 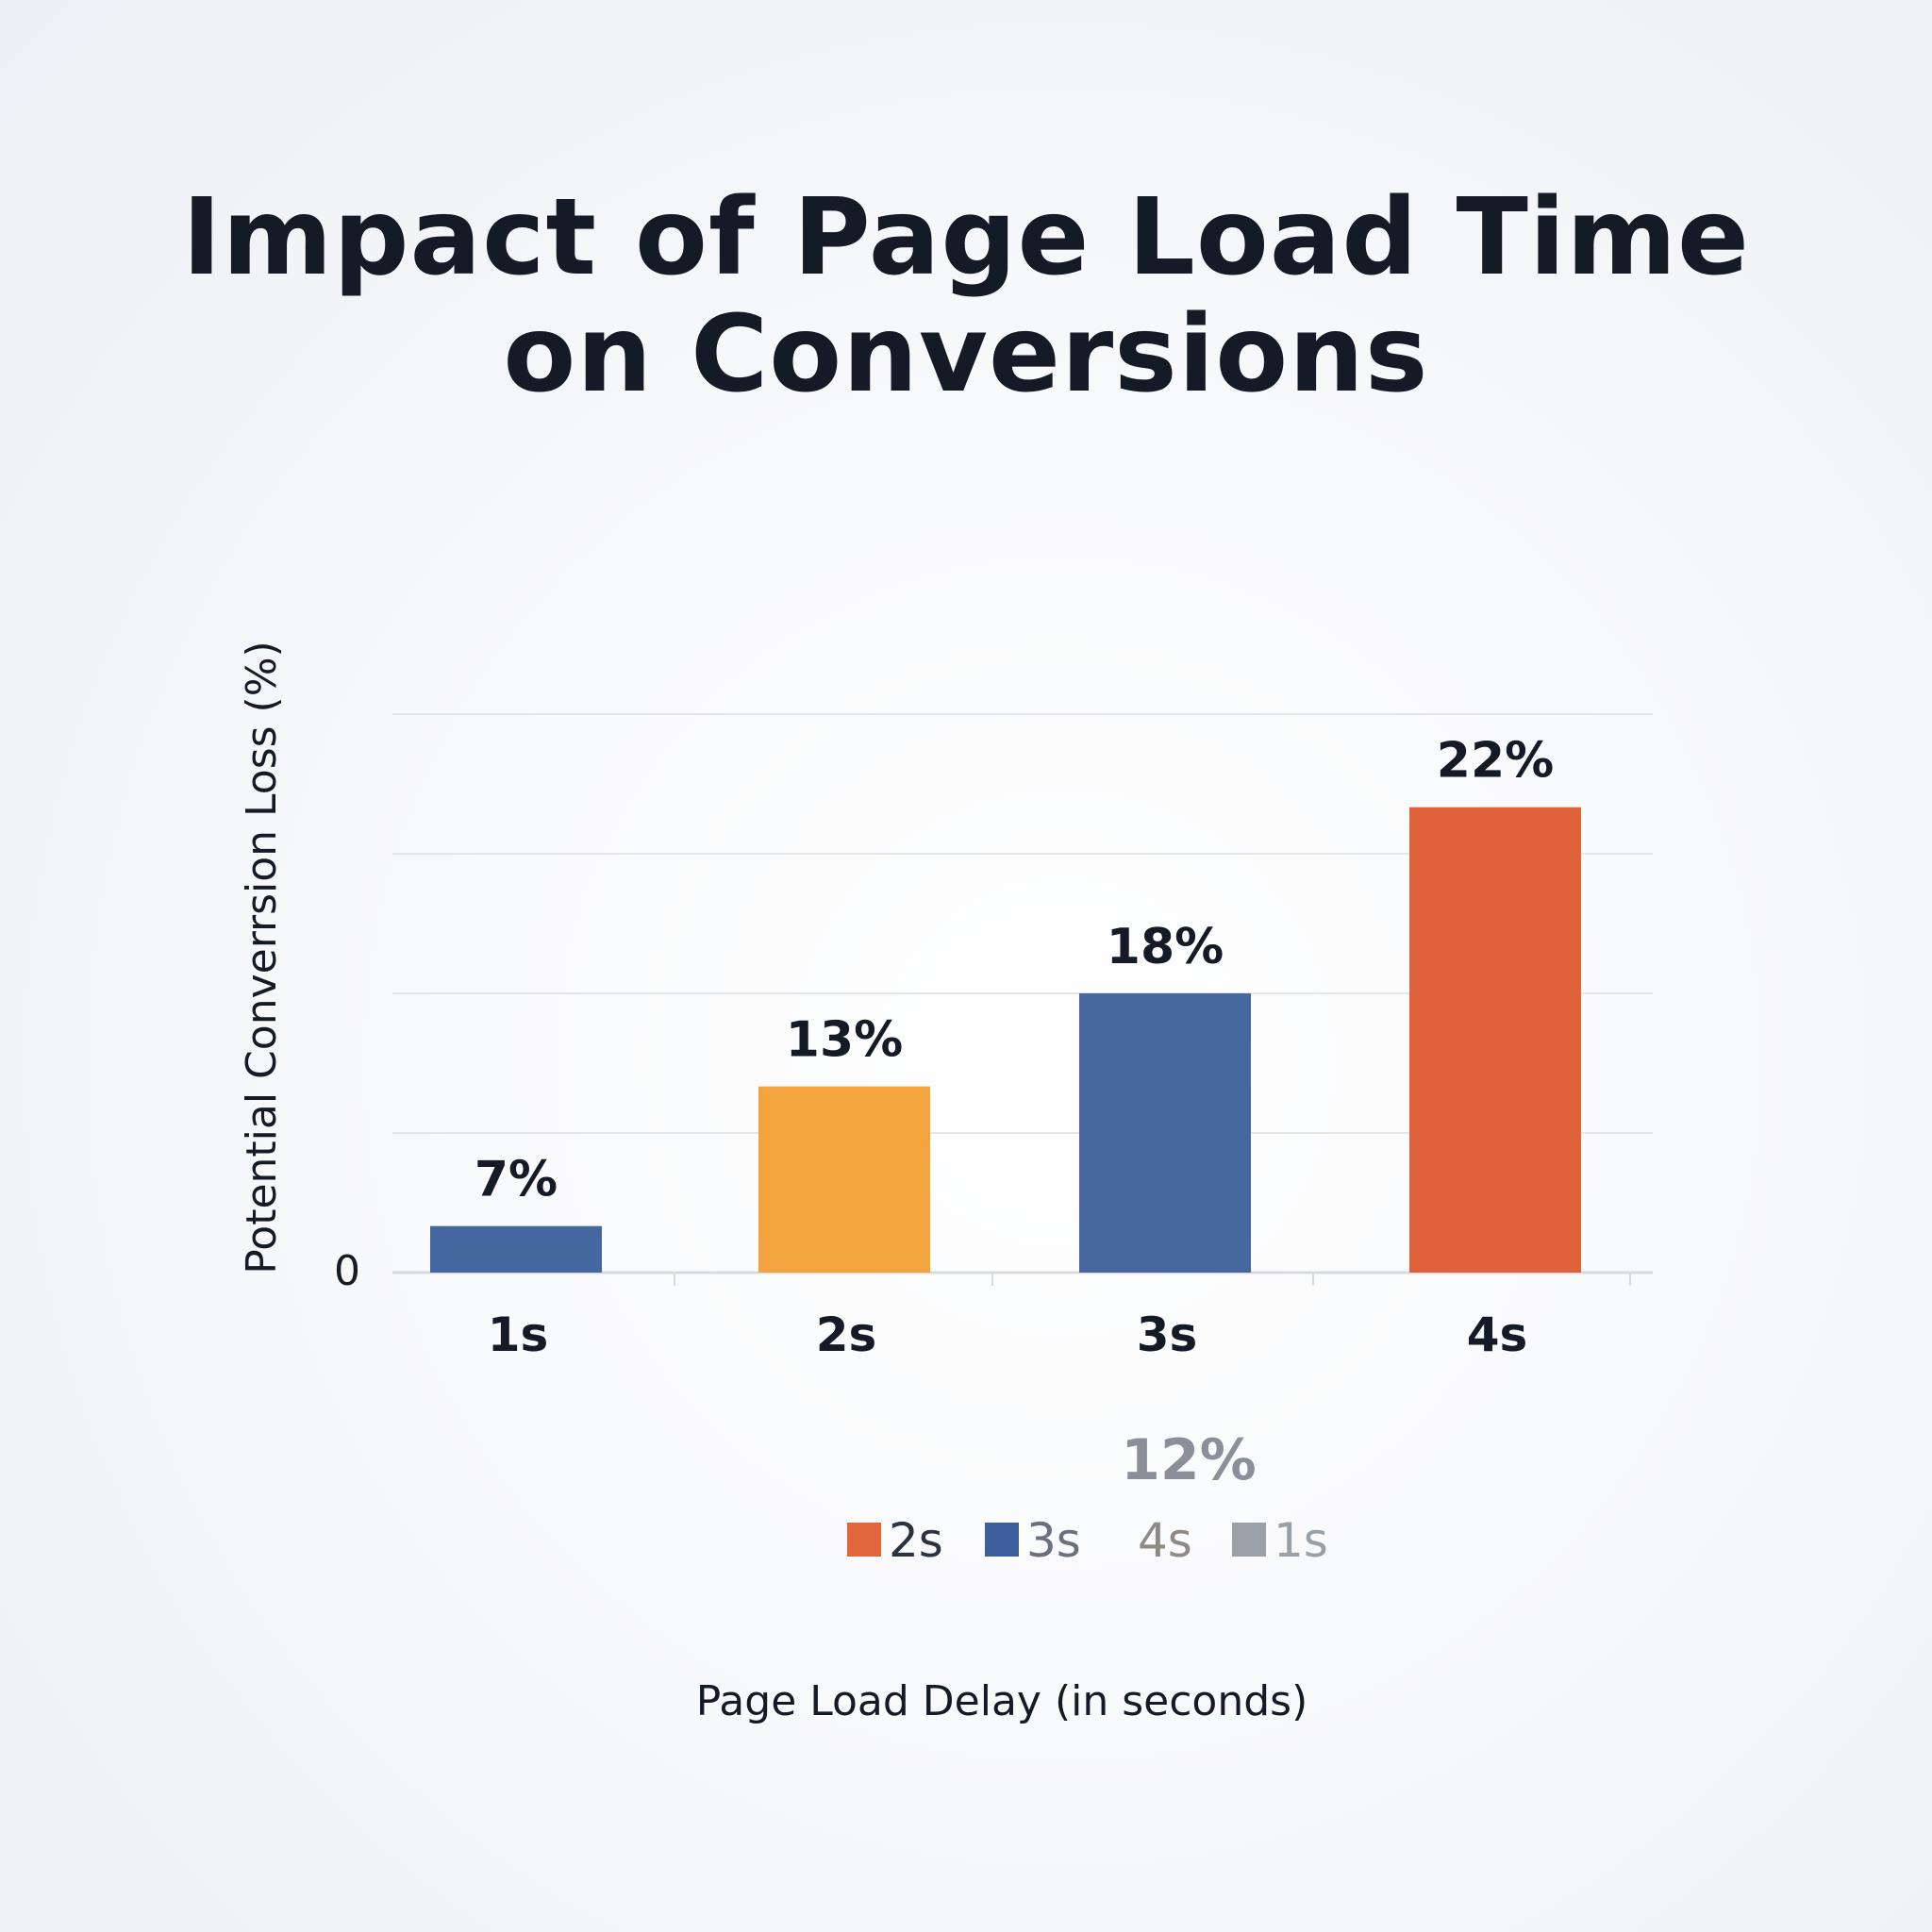 I want to click on x-axis-title: Page Load Delay (in seconds), so click(x=1001, y=1701).